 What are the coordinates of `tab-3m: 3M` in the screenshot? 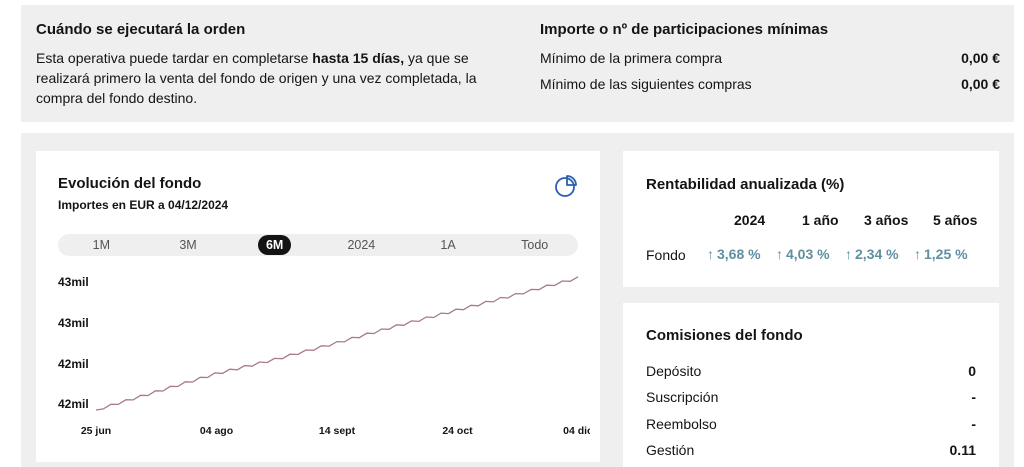 It's located at (188, 245).